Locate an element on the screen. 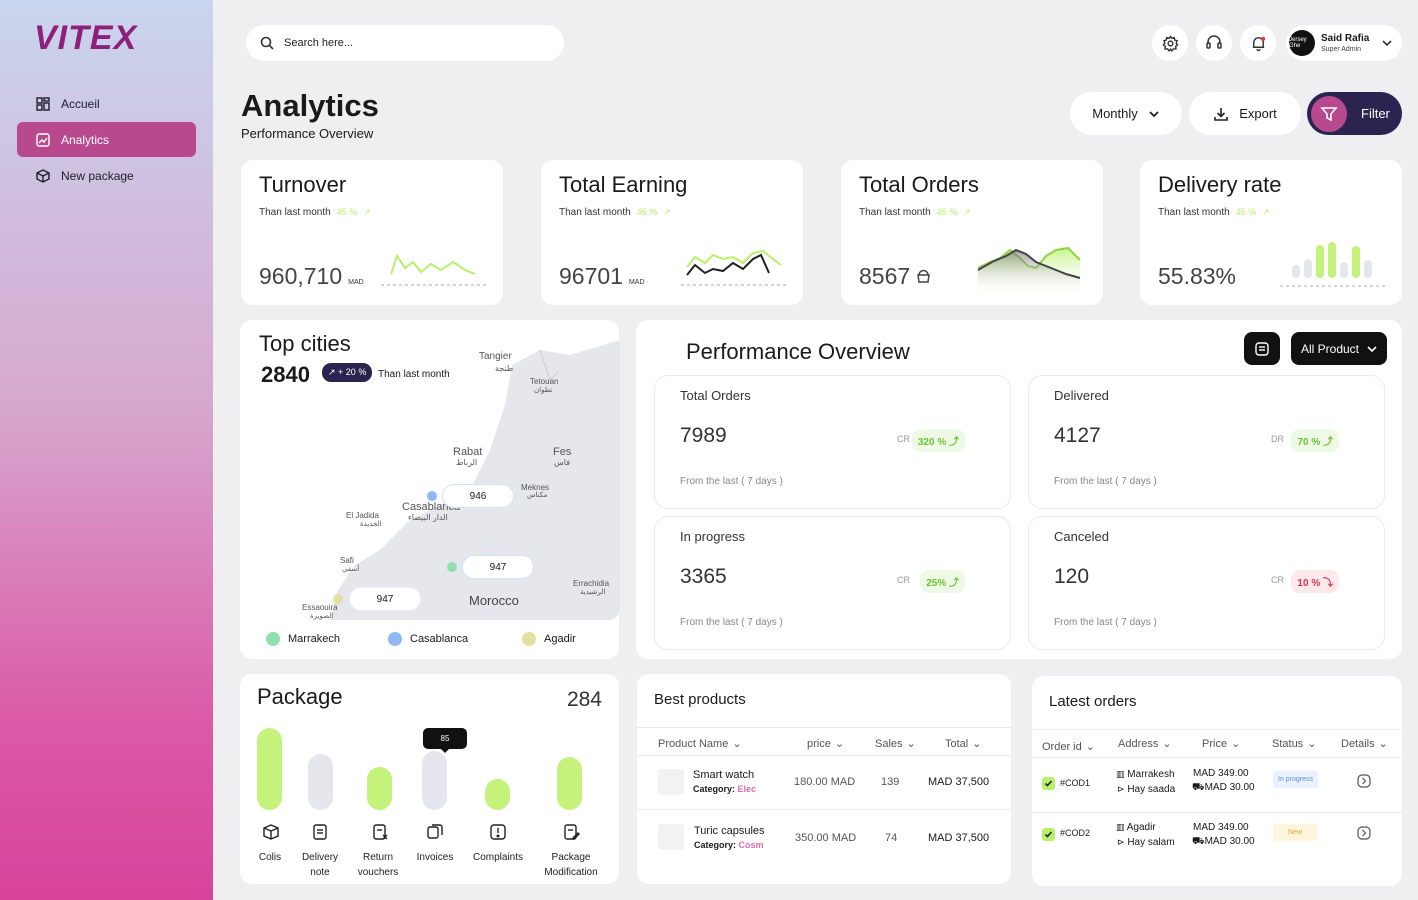  perf-box-value: 120 is located at coordinates (1072, 576).